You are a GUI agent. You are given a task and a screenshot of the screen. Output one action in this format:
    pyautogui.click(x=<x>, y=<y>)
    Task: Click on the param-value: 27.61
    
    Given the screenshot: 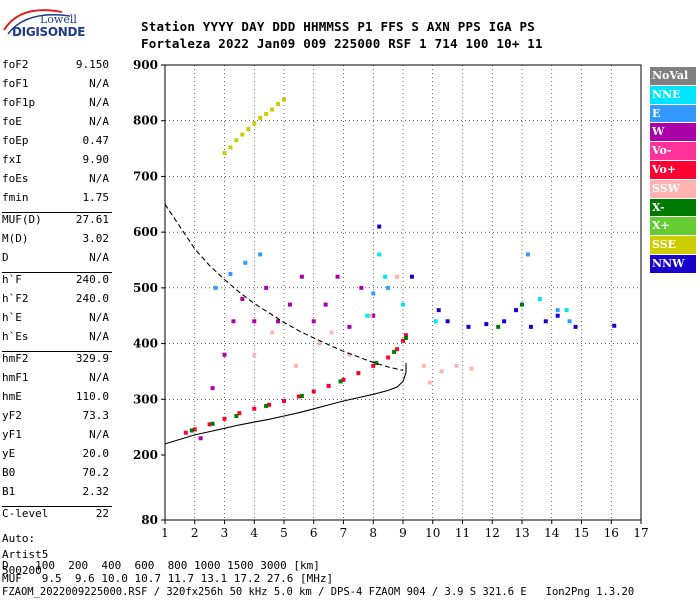 What is the action you would take?
    pyautogui.click(x=92, y=219)
    